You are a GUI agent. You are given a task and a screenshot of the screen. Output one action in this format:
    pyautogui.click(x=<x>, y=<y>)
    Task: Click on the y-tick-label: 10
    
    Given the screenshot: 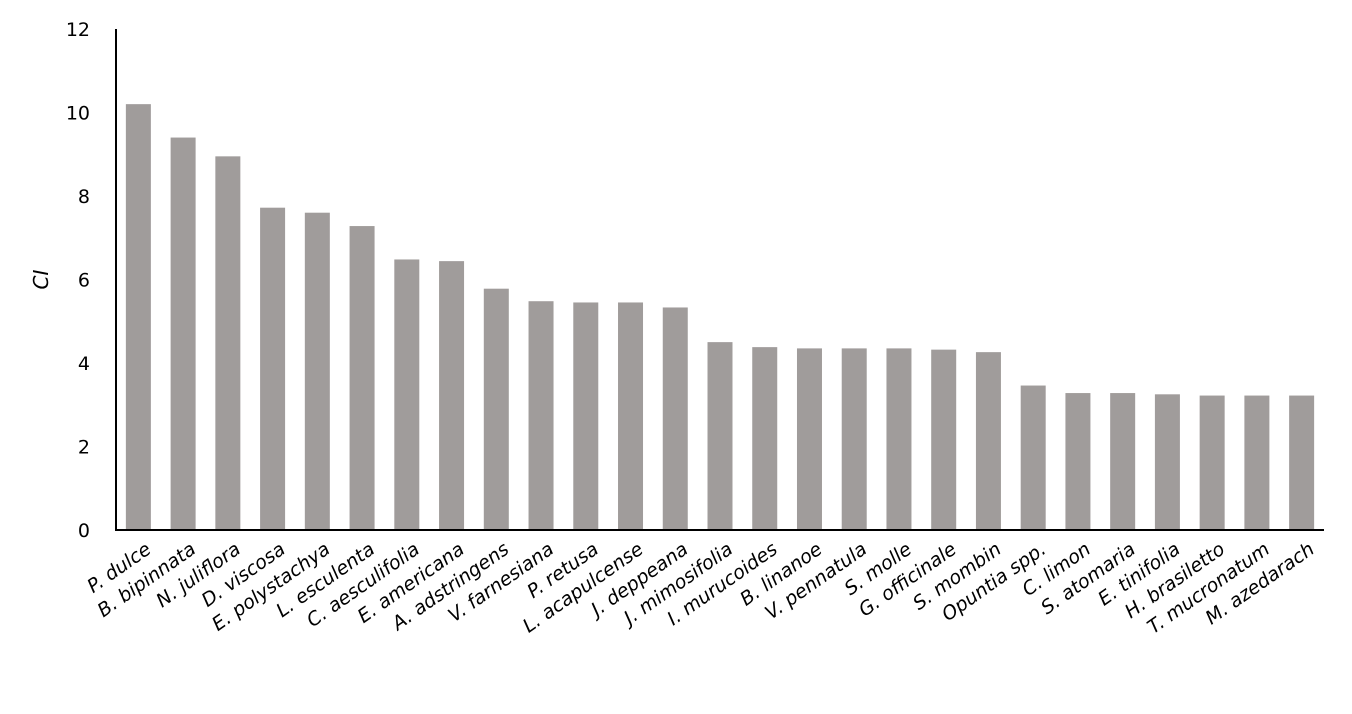 What is the action you would take?
    pyautogui.click(x=78, y=114)
    